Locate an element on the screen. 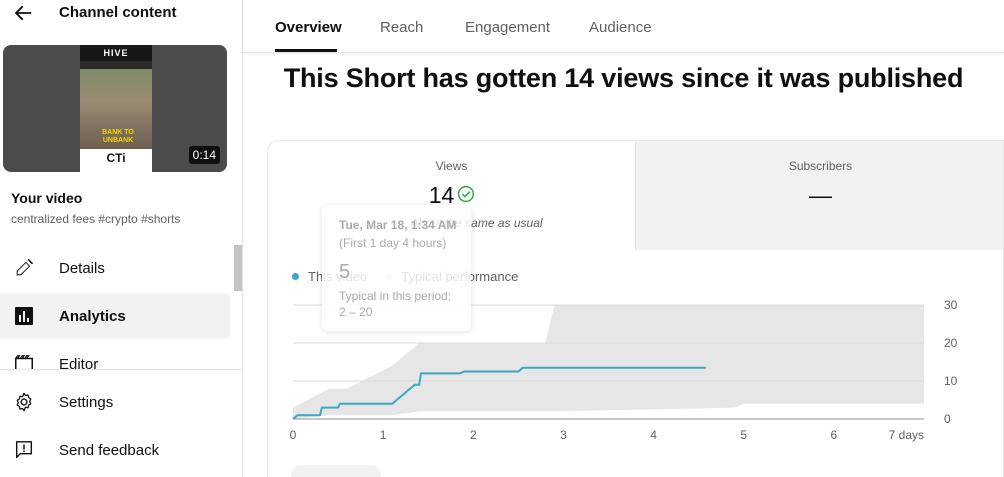  metric-views-value: 14 is located at coordinates (441, 195).